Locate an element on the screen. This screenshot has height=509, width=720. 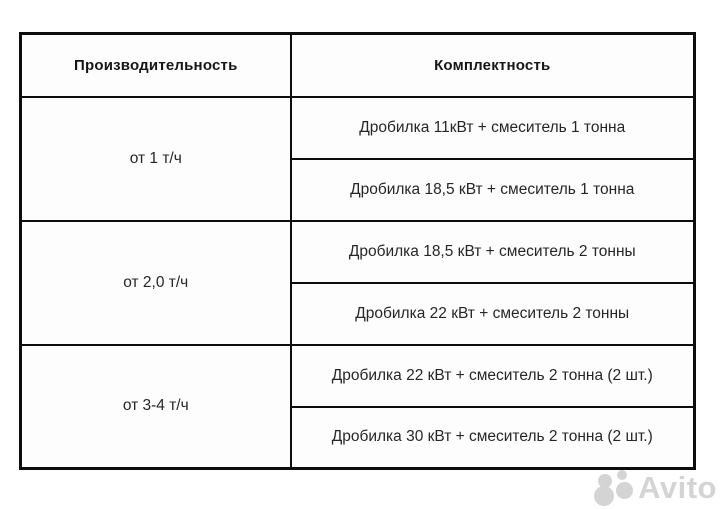
productivity-cell-group-1: от 1 т/ч is located at coordinates (155, 158).